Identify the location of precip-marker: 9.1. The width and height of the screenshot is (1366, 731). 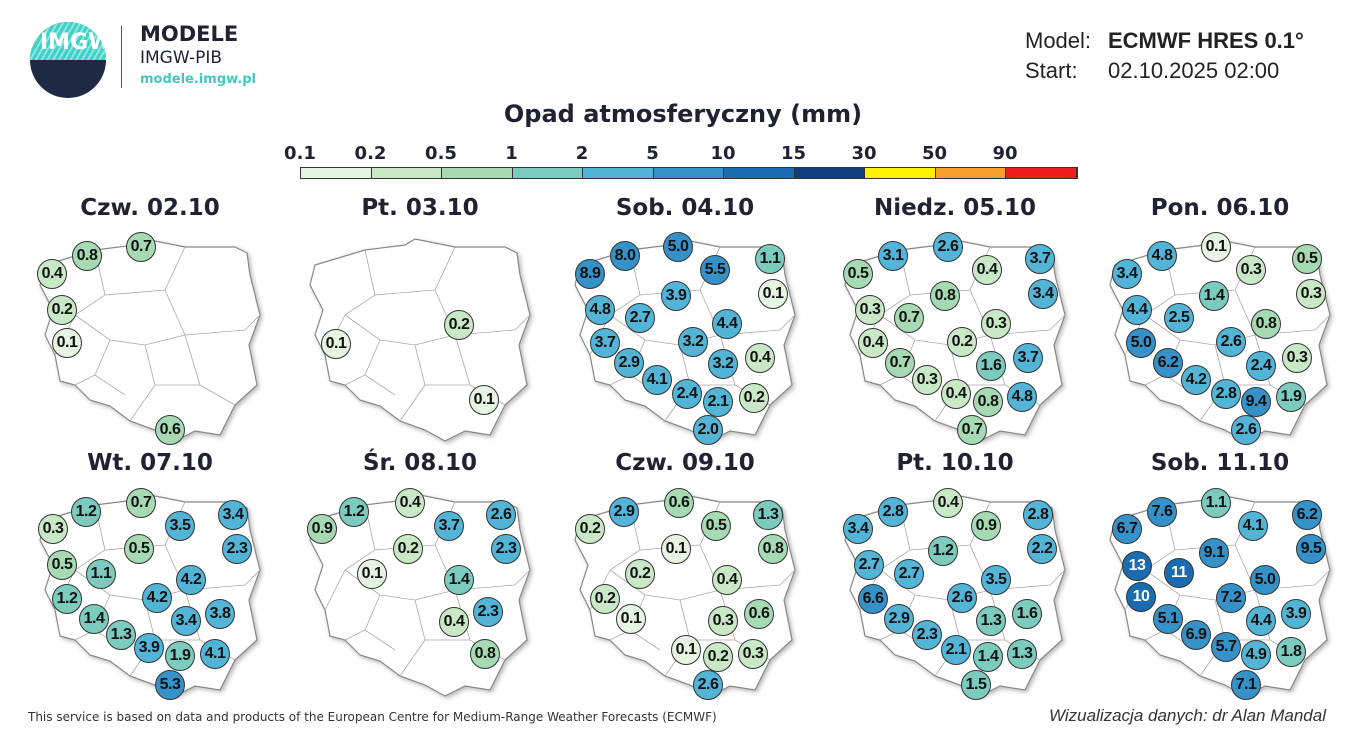
(1214, 553).